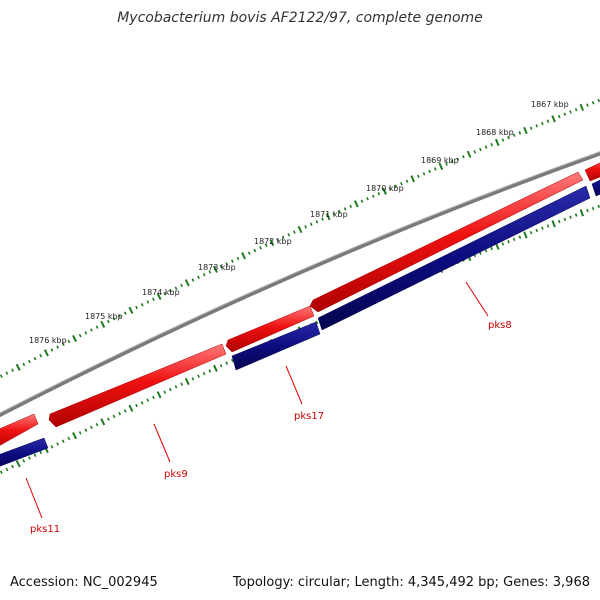 The height and width of the screenshot is (600, 600). What do you see at coordinates (592, 170) in the screenshot?
I see `gene-forward-edge` at bounding box center [592, 170].